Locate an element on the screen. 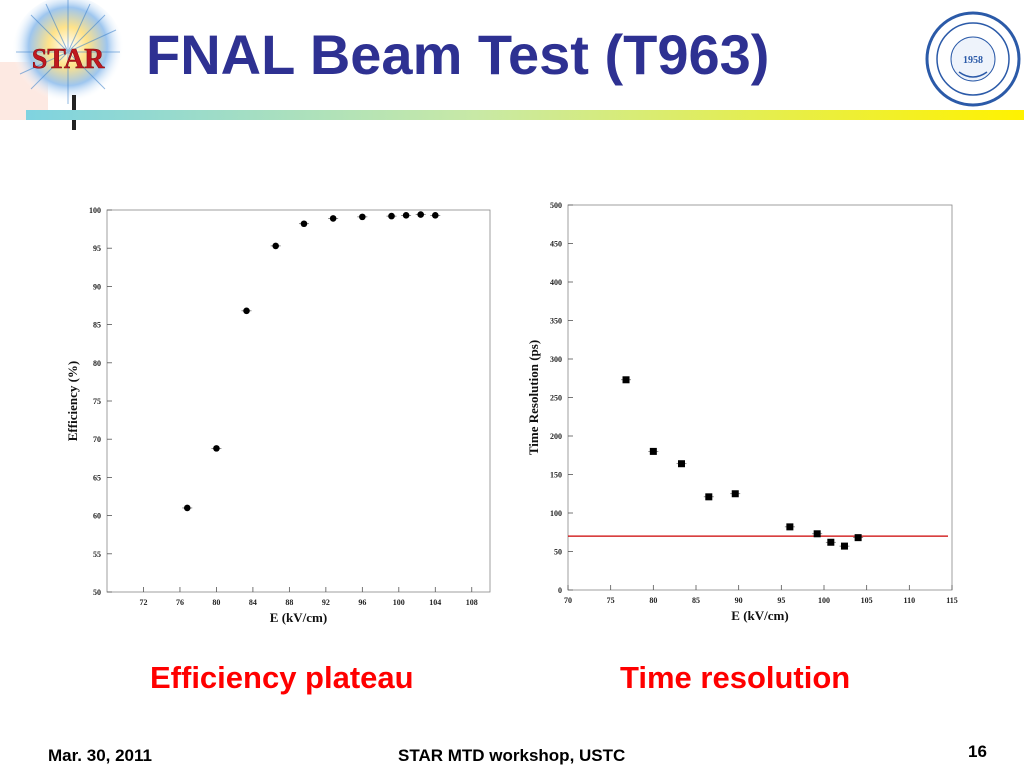  x-tick-label: 104 is located at coordinates (435, 602).